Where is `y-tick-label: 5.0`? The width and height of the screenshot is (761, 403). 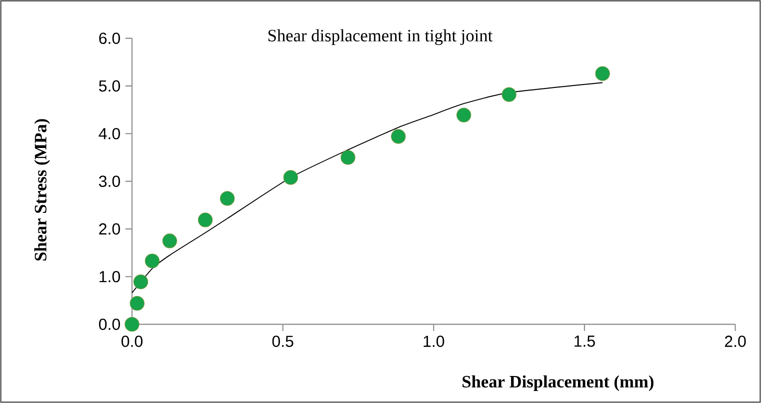
y-tick-label: 5.0 is located at coordinates (109, 86).